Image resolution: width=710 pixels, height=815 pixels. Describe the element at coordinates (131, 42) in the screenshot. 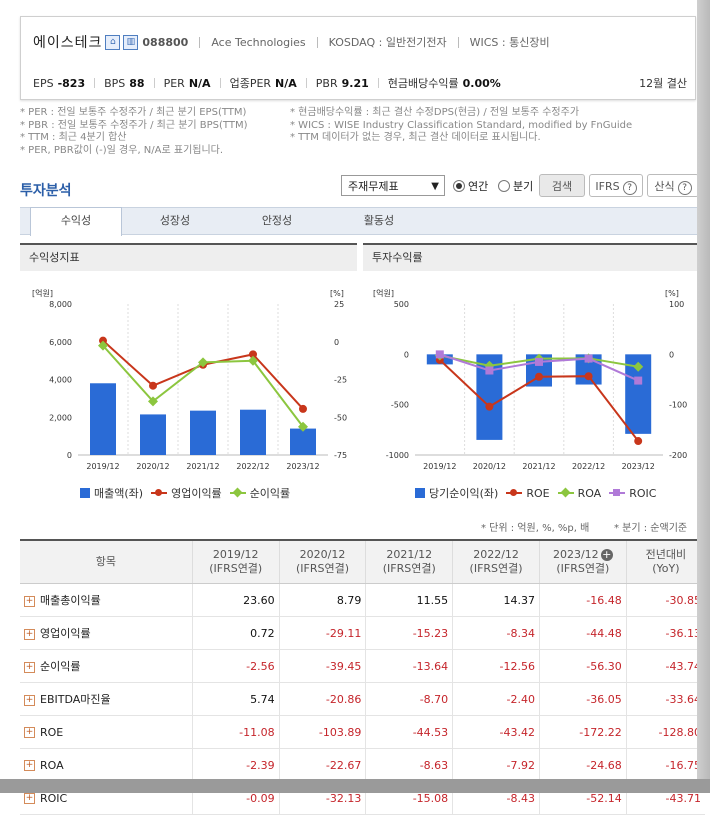

I see `building-icon: ▥` at that location.